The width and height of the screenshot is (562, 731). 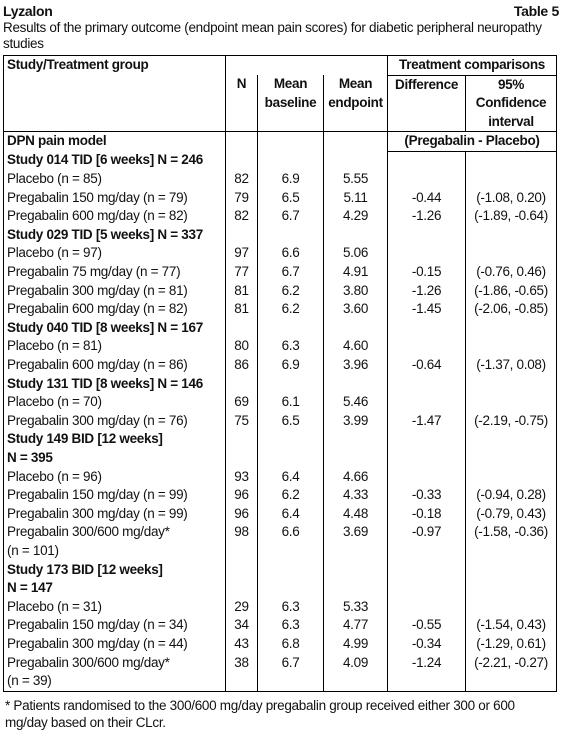 I want to click on value-cell: 5.06, so click(x=355, y=254).